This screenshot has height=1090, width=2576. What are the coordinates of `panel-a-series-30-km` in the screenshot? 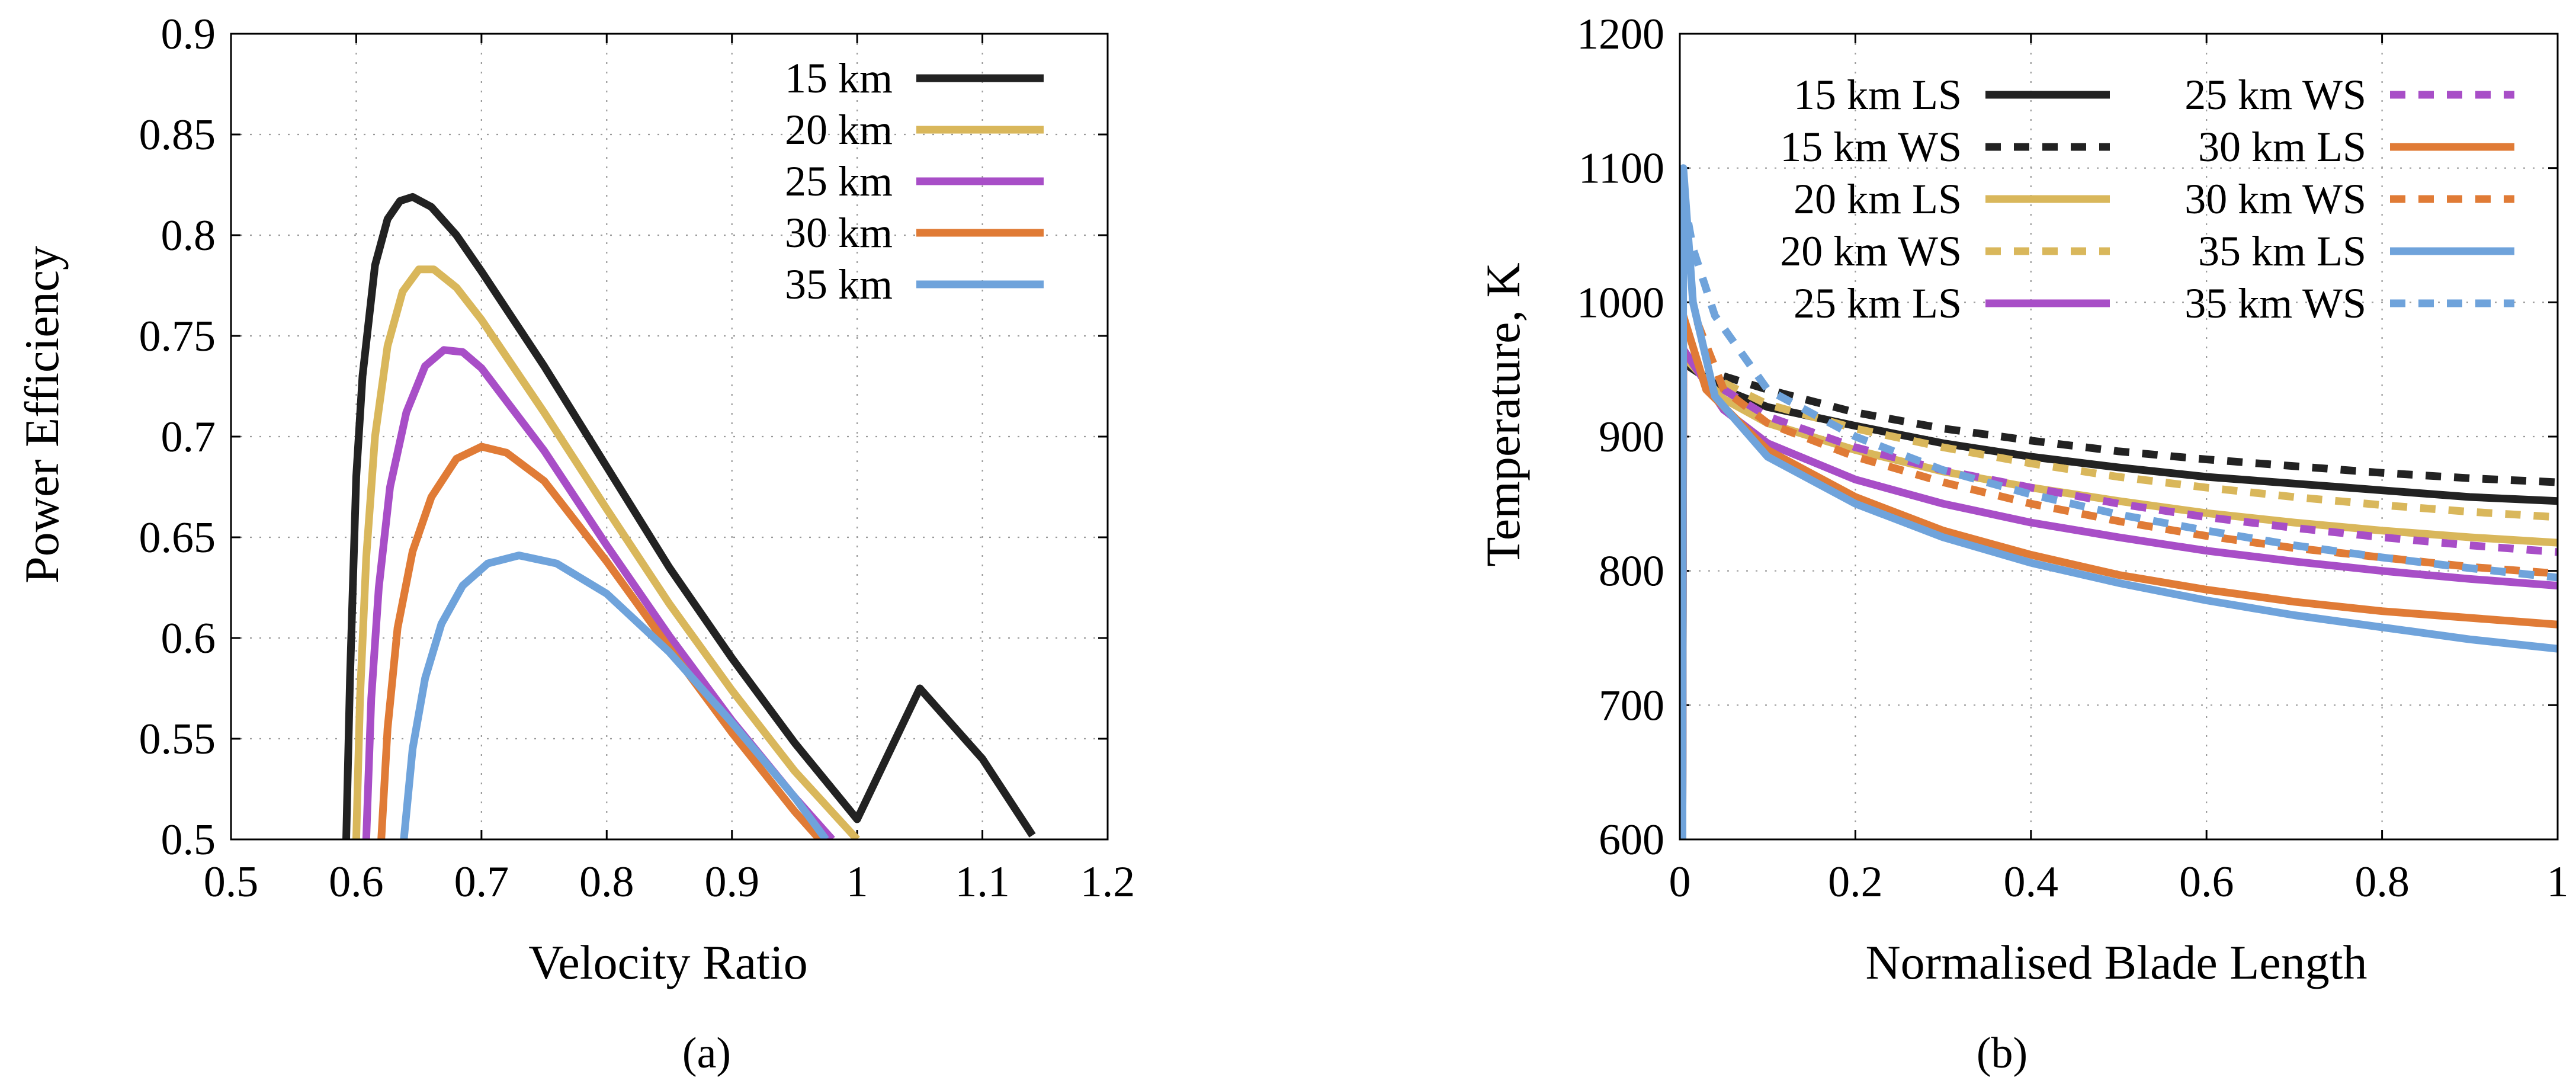 It's located at (600, 641).